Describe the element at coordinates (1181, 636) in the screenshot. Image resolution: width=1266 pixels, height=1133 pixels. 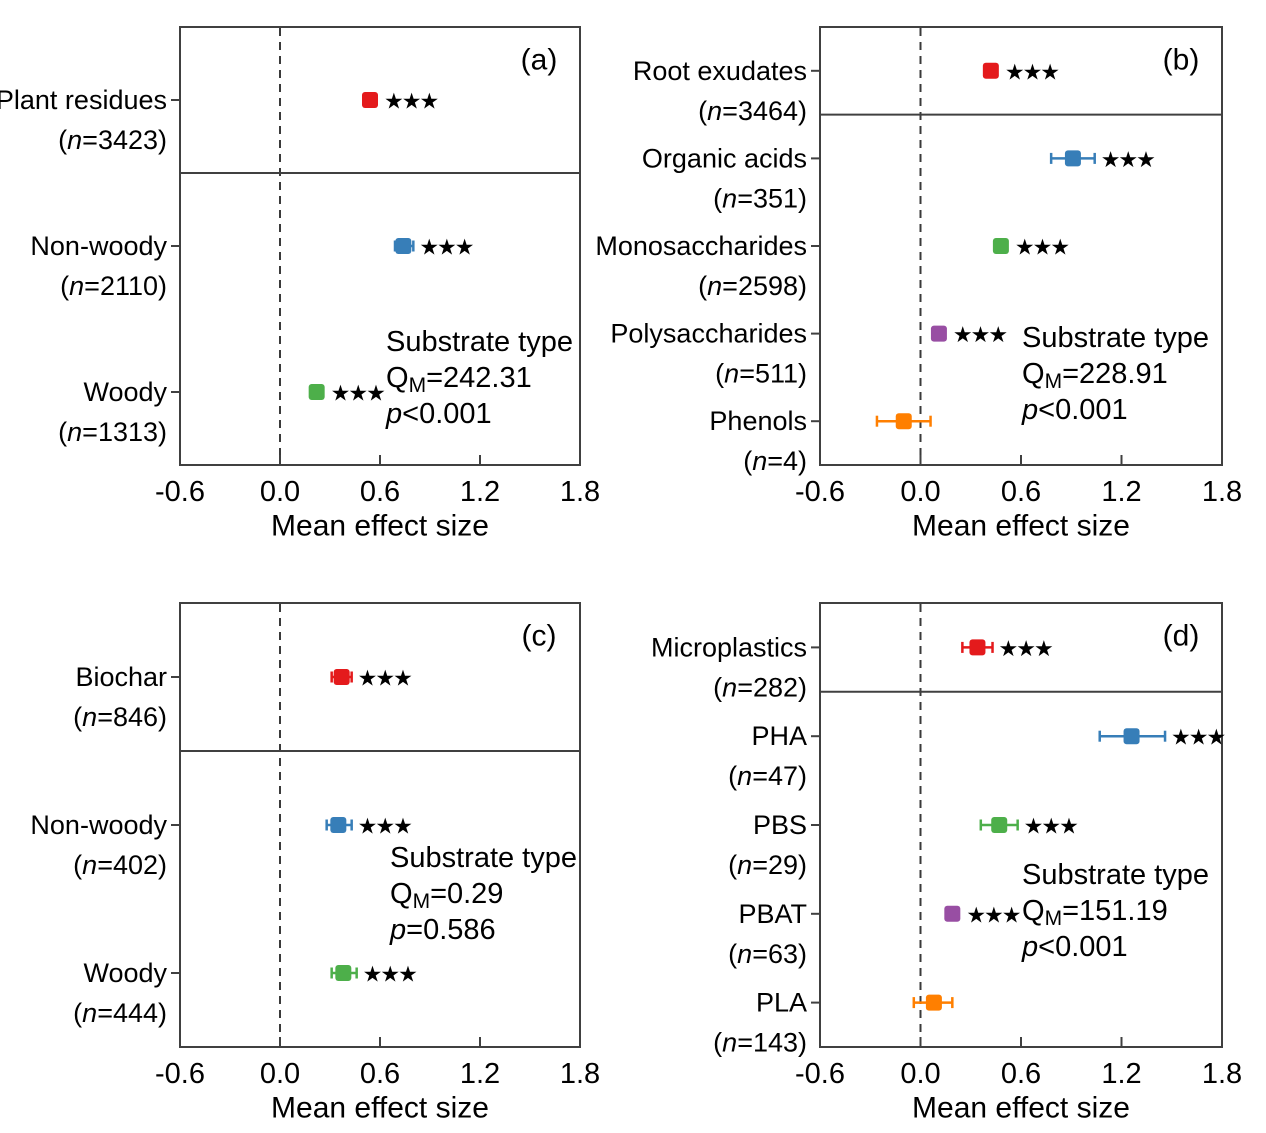
I see `panel-letter: (d)` at that location.